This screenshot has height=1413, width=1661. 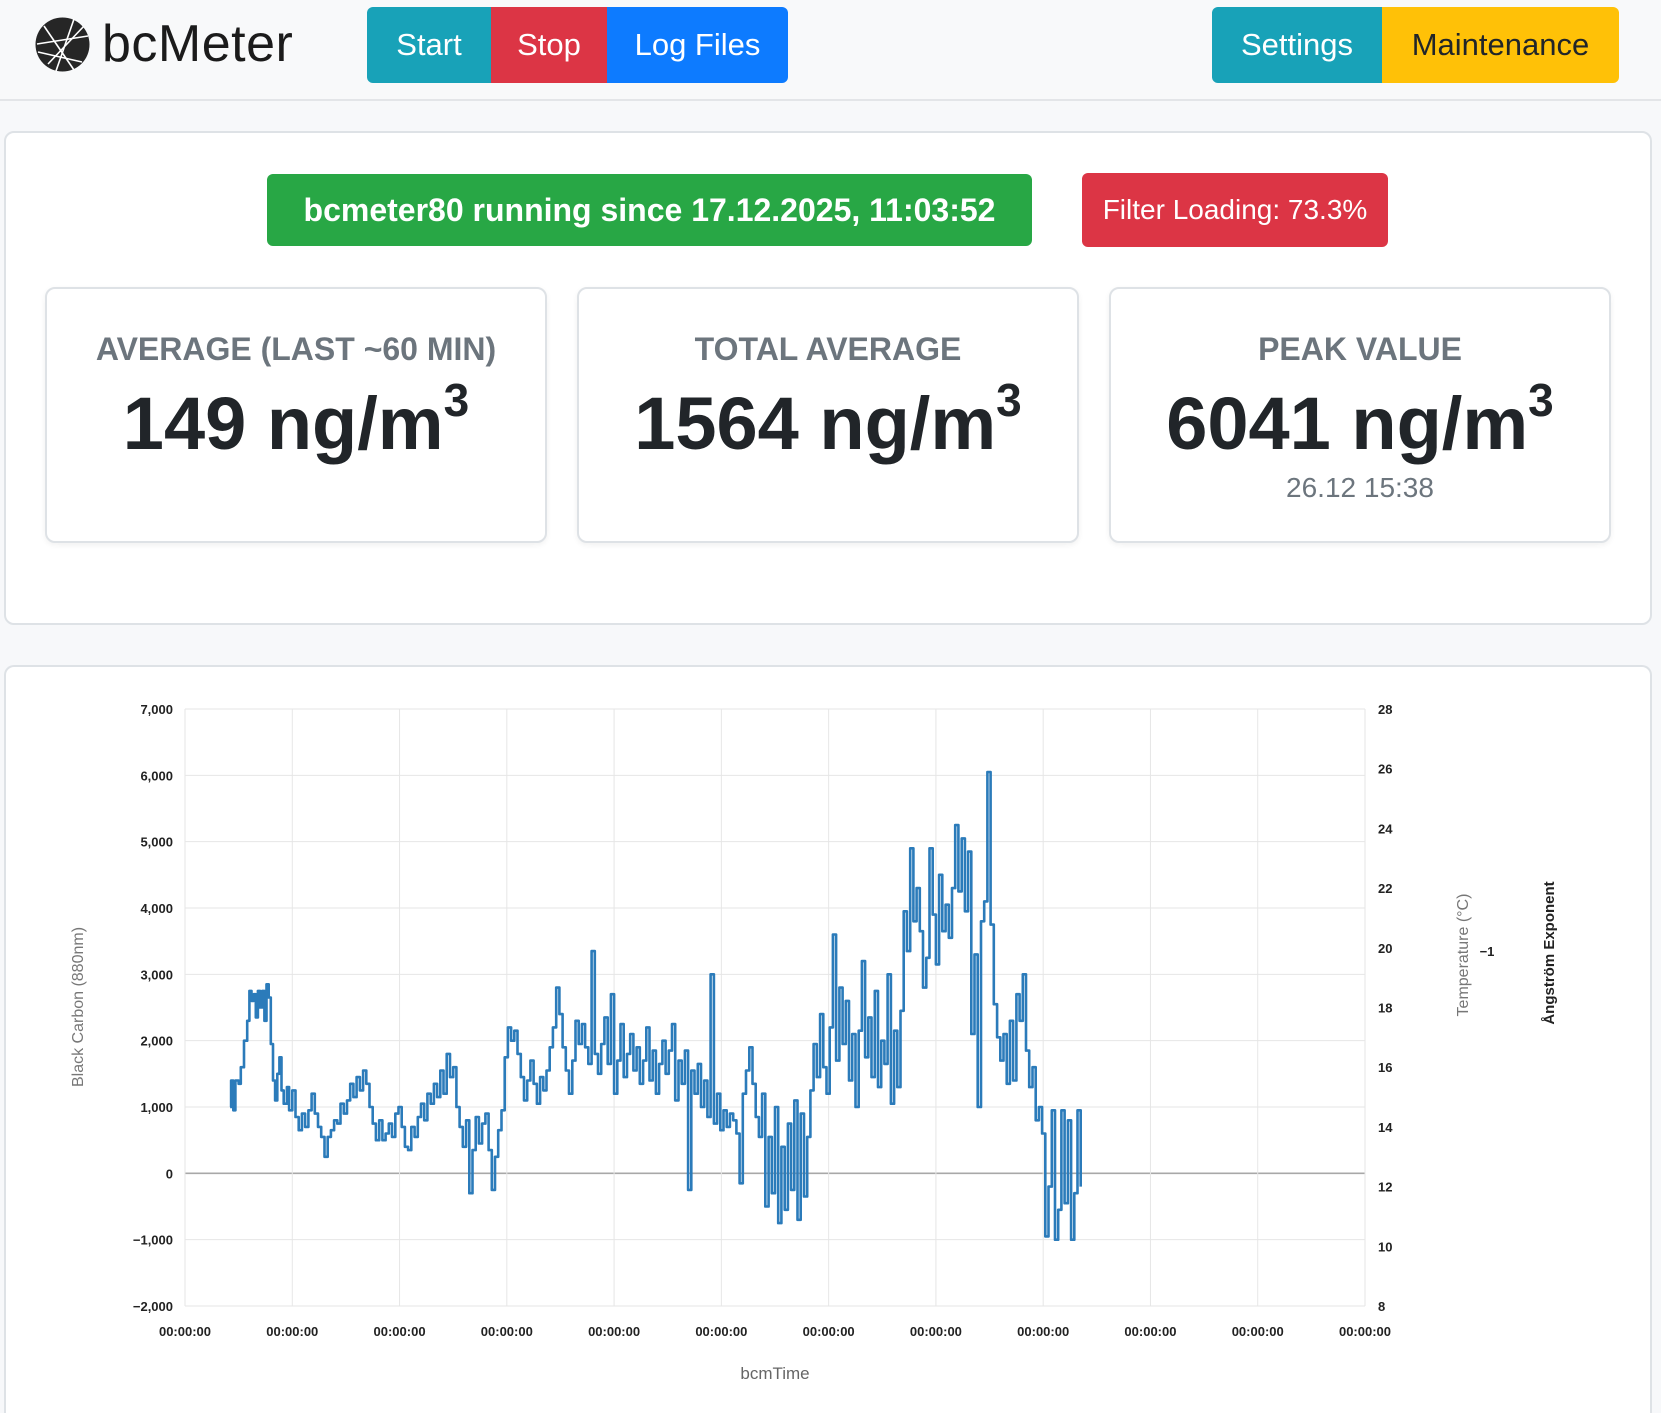 I want to click on y-tick-label: 0, so click(x=169, y=1173).